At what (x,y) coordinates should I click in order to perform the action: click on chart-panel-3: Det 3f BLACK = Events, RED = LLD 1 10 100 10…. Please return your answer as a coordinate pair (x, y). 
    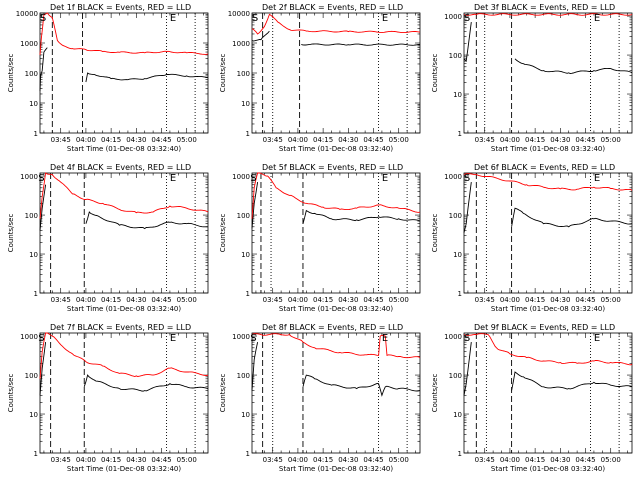
    Looking at the image, I should click on (532, 78).